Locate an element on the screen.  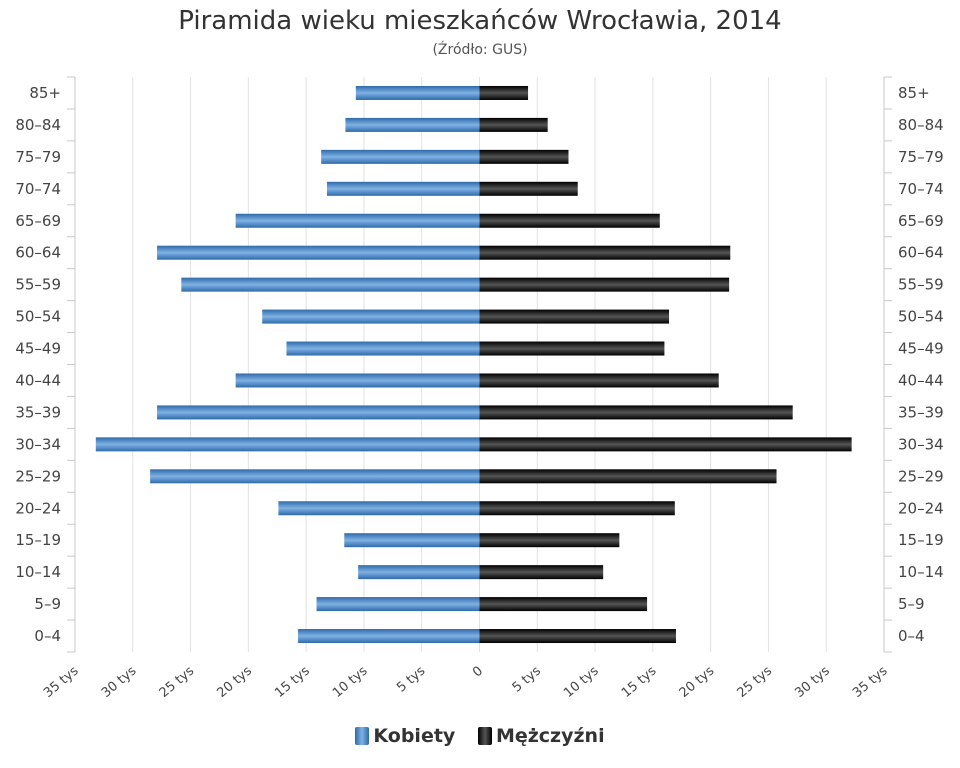
right-category-label: 60–64 is located at coordinates (921, 253).